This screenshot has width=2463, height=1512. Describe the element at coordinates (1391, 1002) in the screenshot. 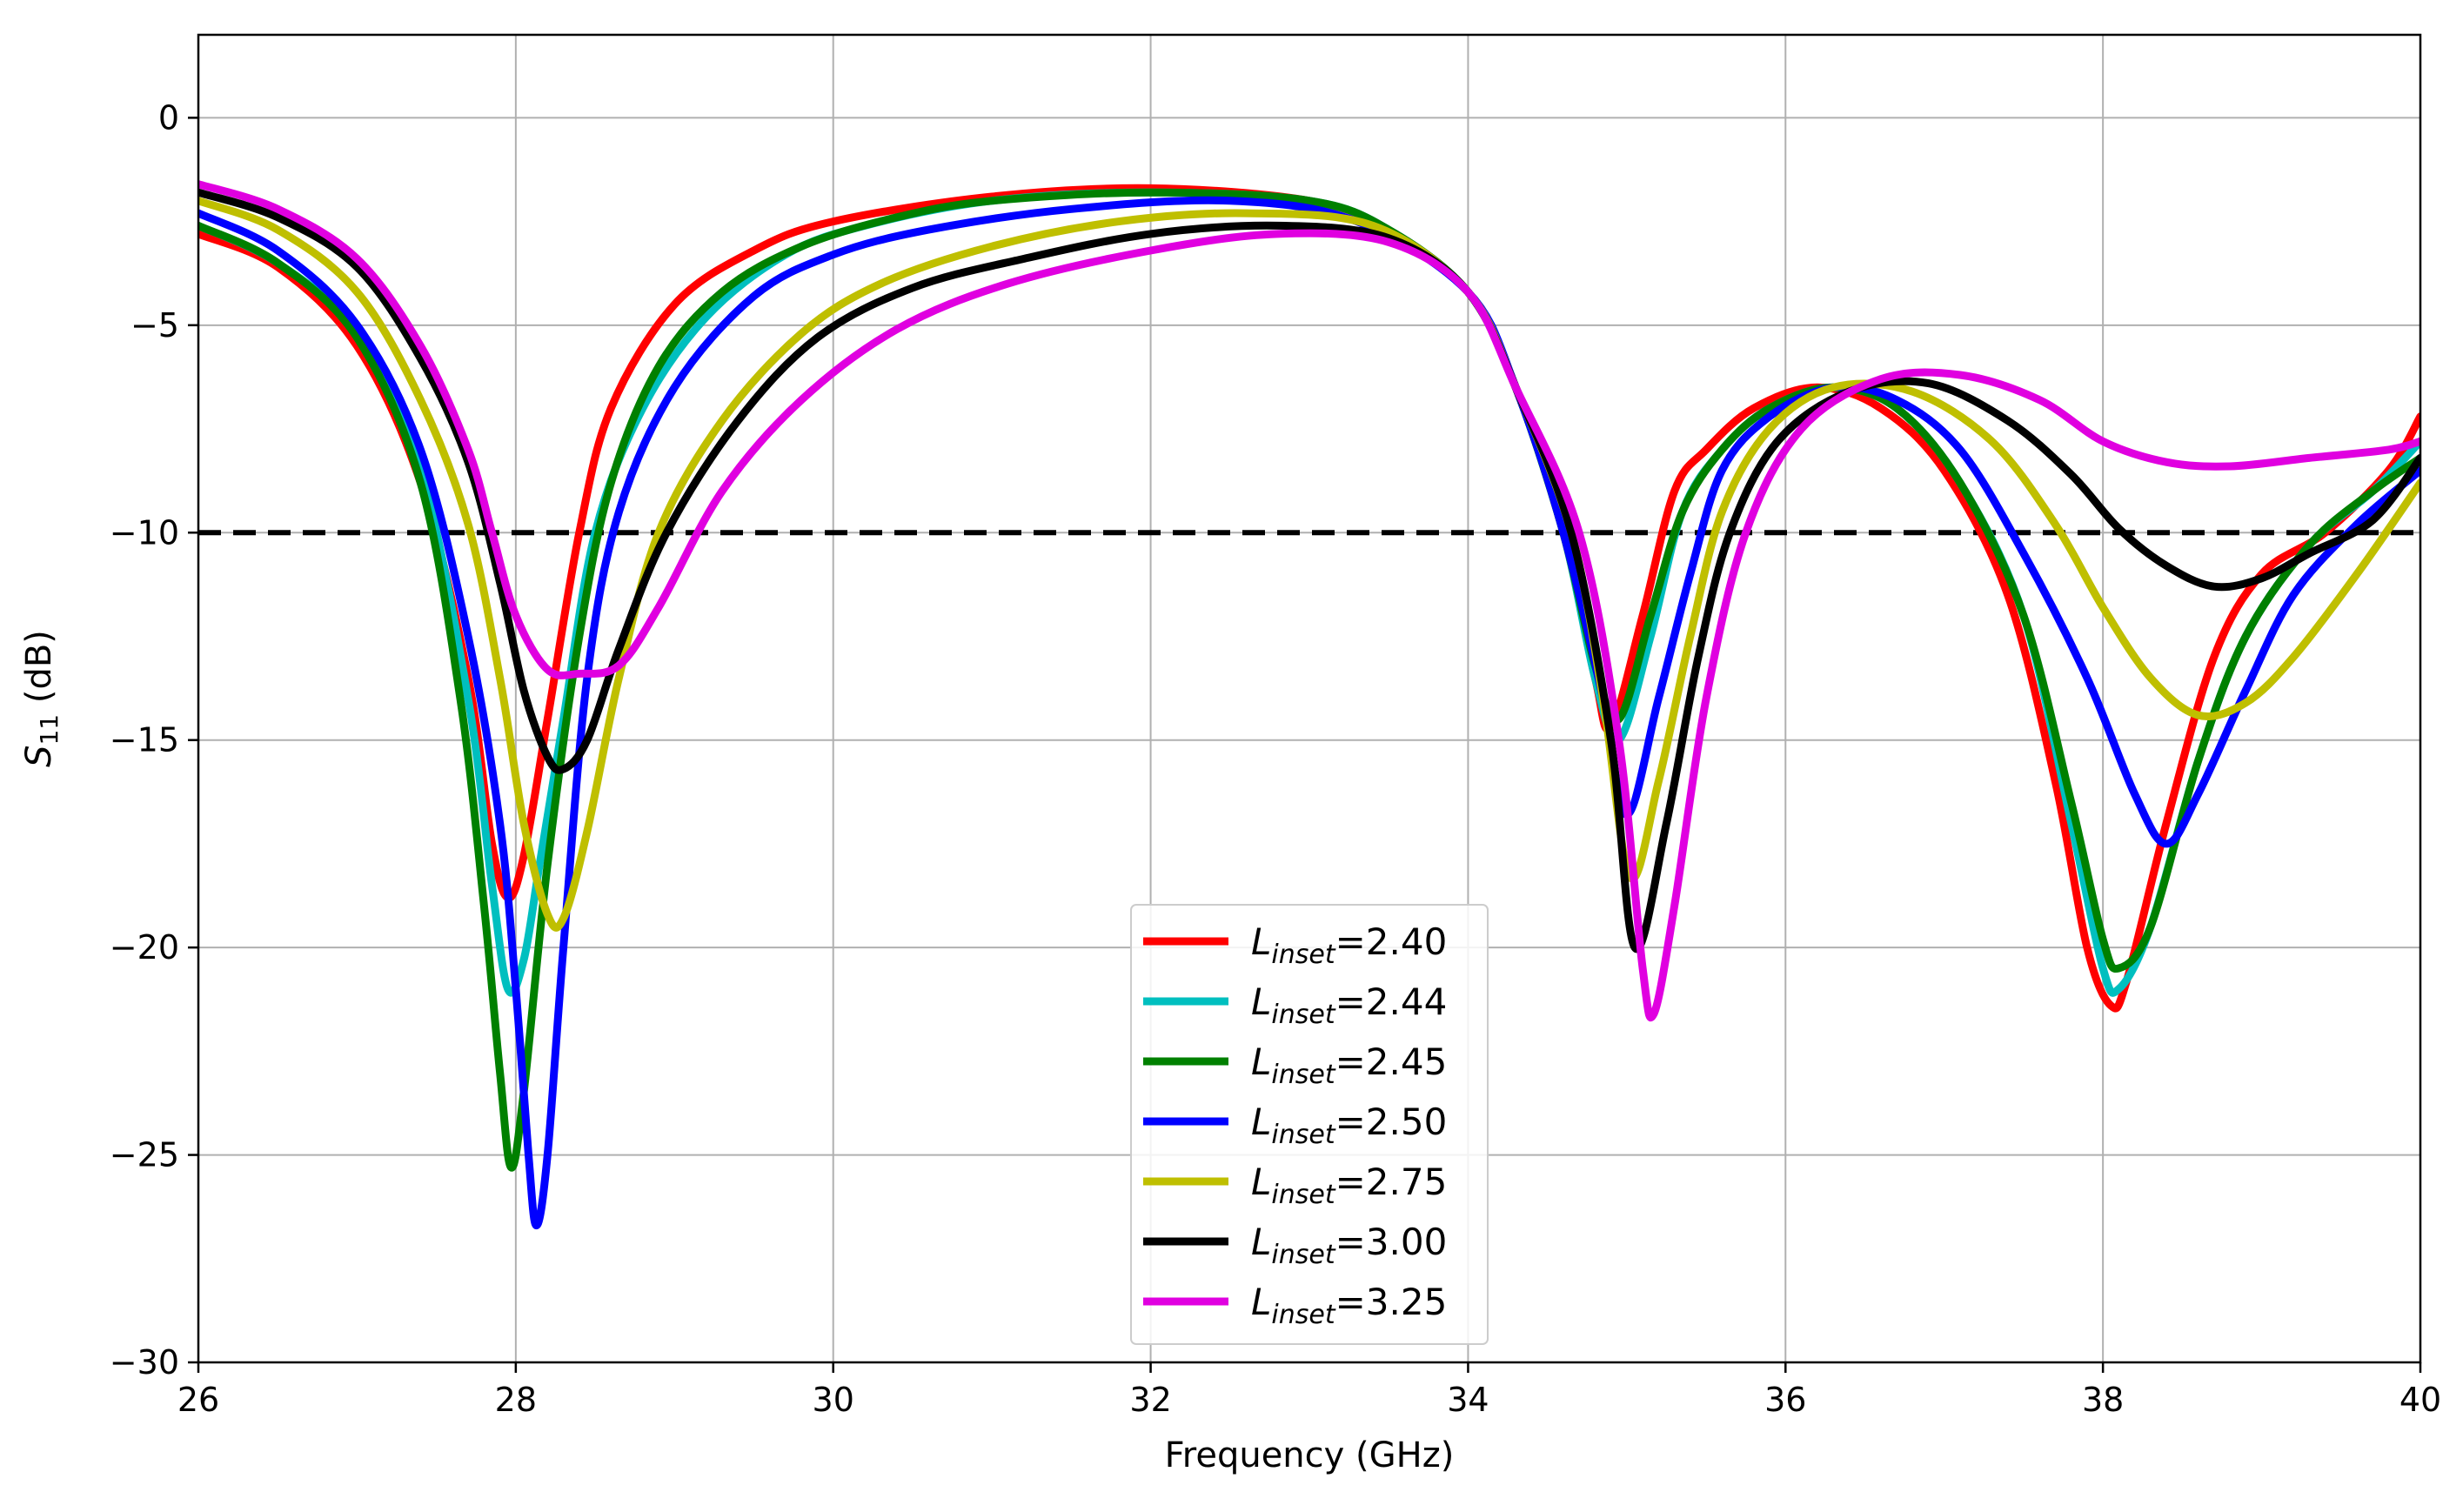

I see `legend-label-value: =2.44` at that location.